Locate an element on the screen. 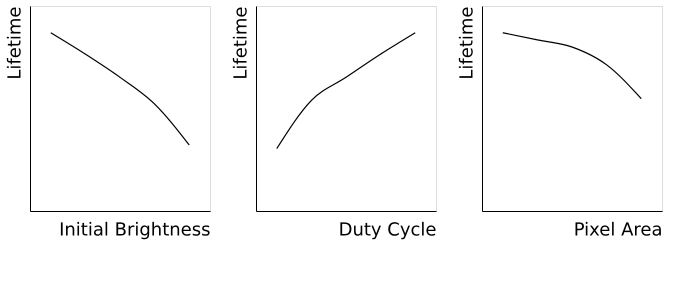  x-axis-title: Pixel Area is located at coordinates (618, 230).